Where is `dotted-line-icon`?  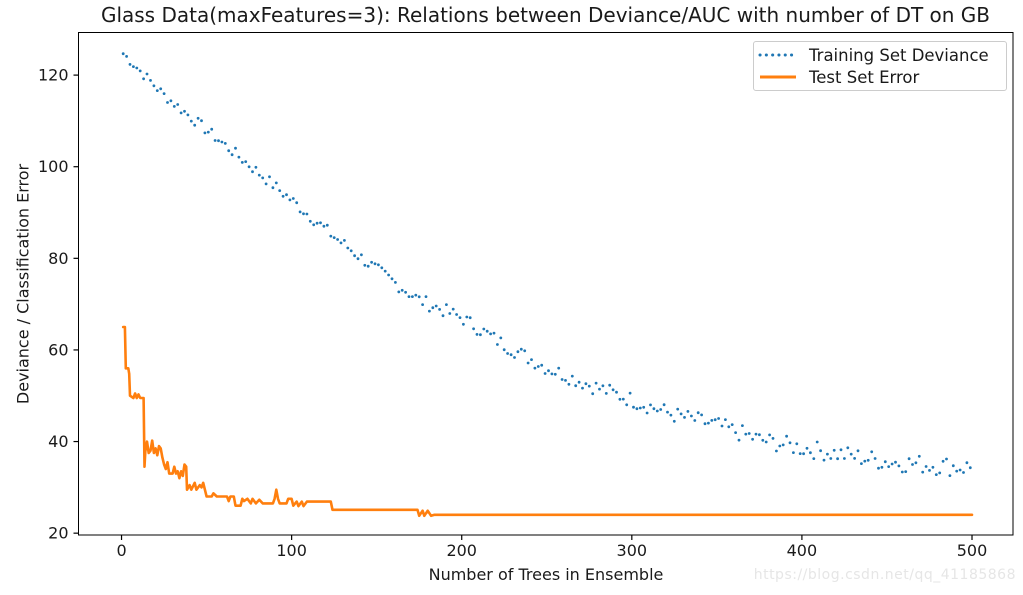 dotted-line-icon is located at coordinates (778, 55).